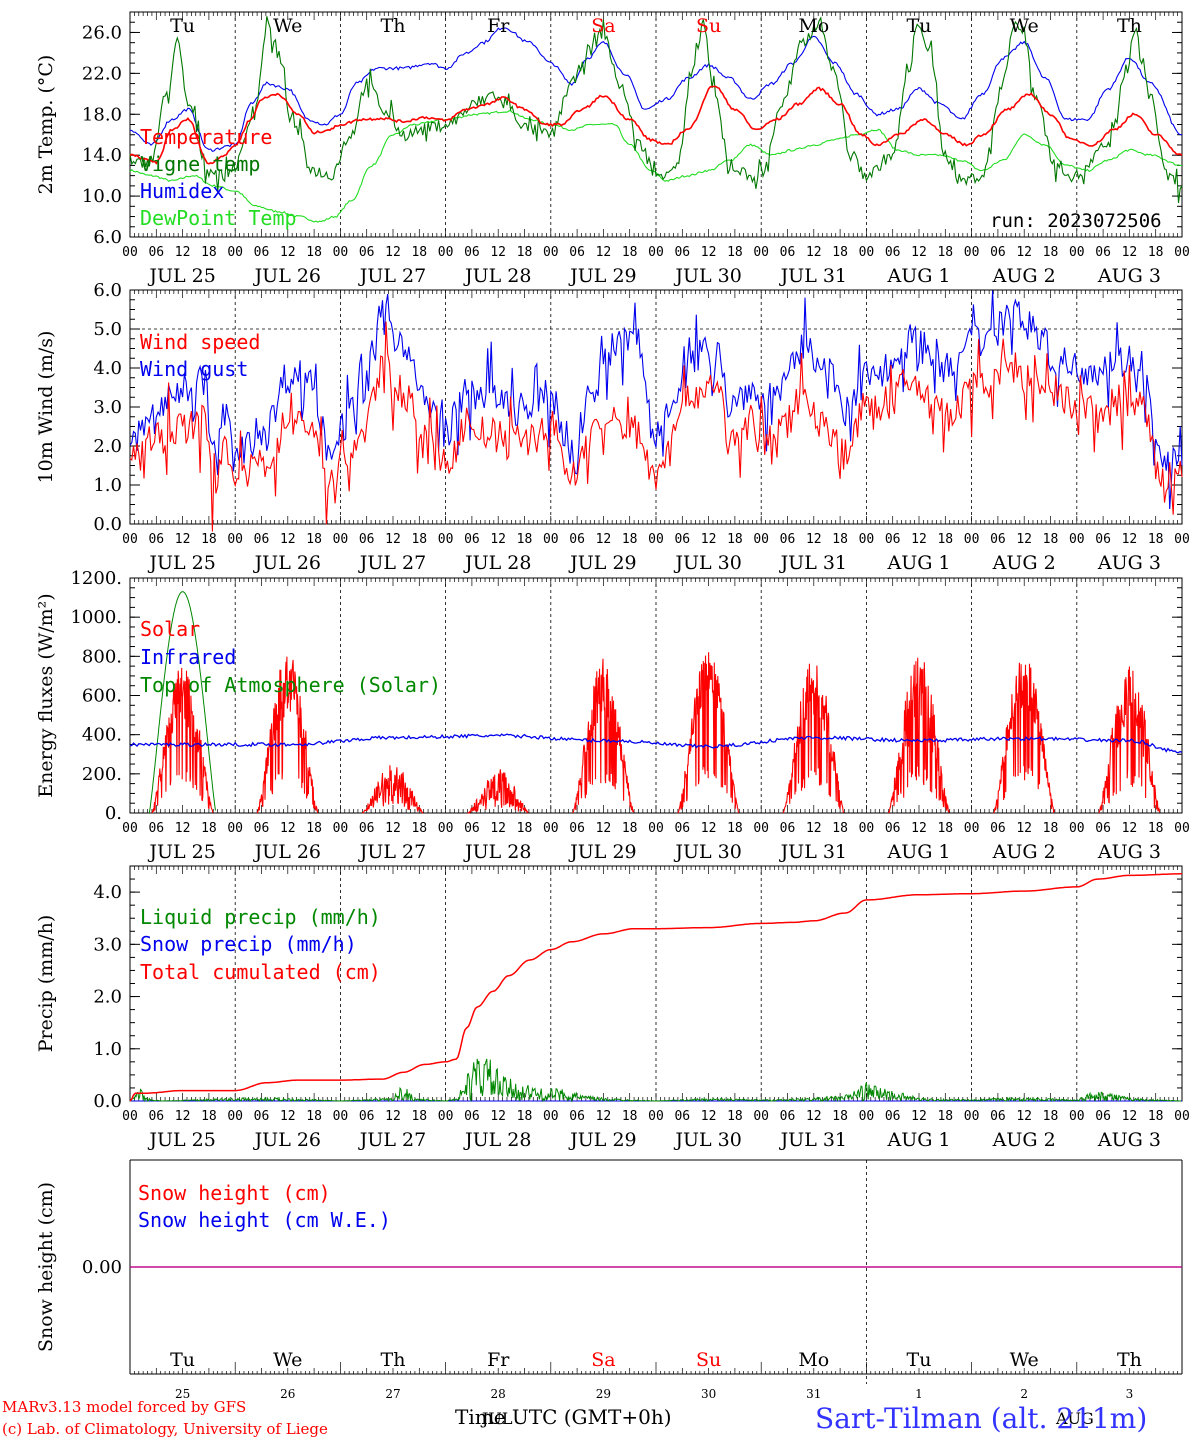 The height and width of the screenshot is (1440, 1194). I want to click on temp-y-tick-label: 14.0, so click(102, 155).